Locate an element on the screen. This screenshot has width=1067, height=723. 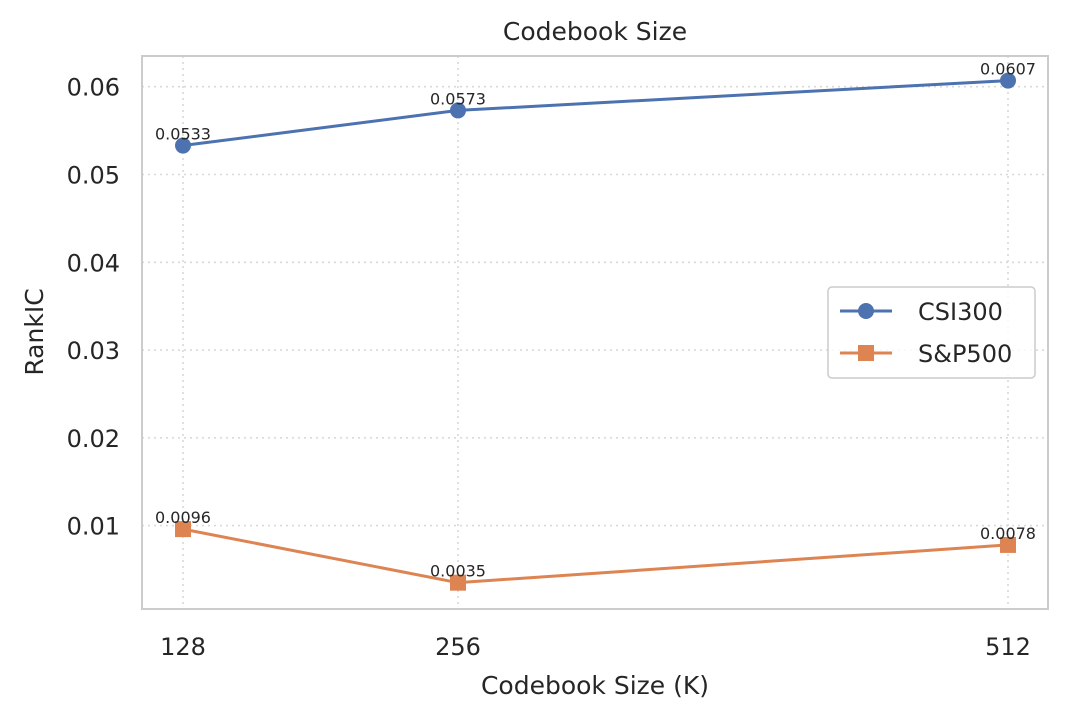
y-axis-ticks: 0.01 0.02 0.03 0.04 0.05 0.06 is located at coordinates (93, 307).